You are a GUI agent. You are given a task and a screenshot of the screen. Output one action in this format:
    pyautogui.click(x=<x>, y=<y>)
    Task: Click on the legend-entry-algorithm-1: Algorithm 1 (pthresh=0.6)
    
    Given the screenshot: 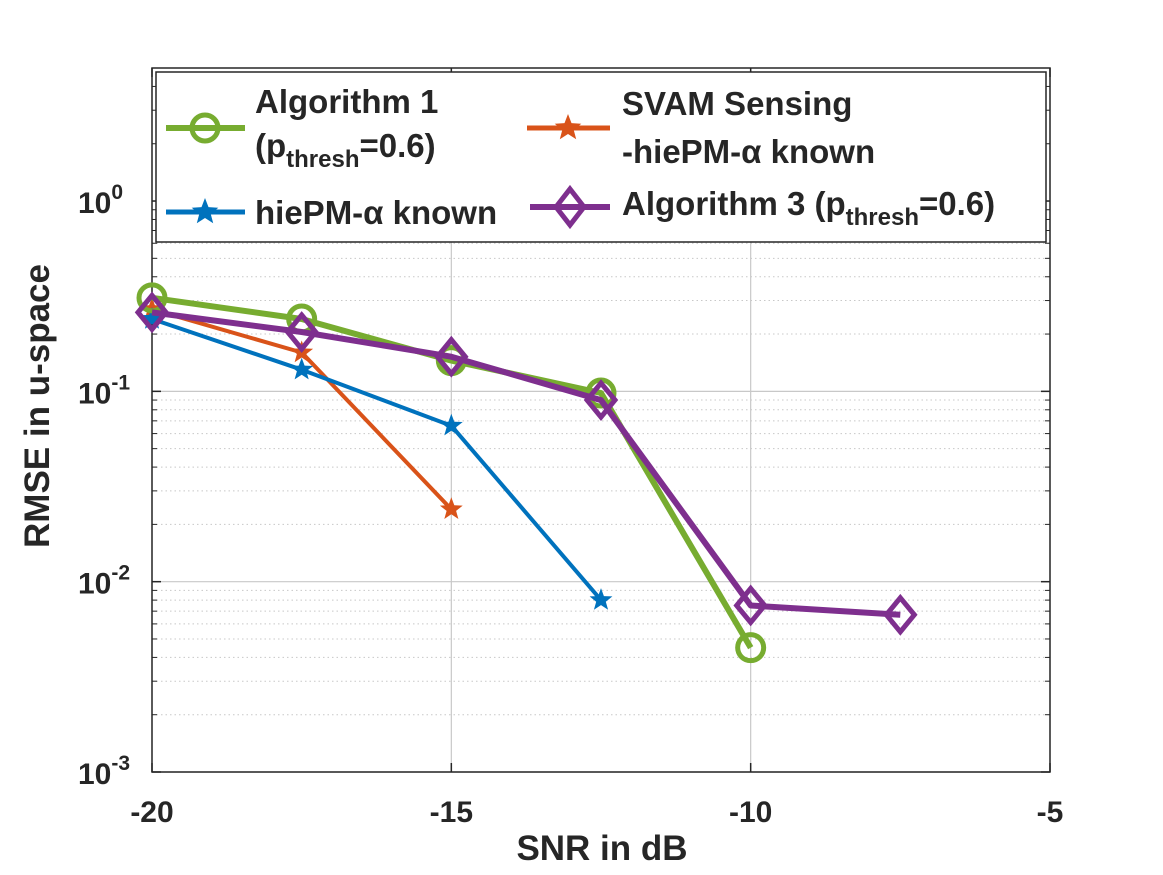 What is the action you would take?
    pyautogui.click(x=302, y=128)
    